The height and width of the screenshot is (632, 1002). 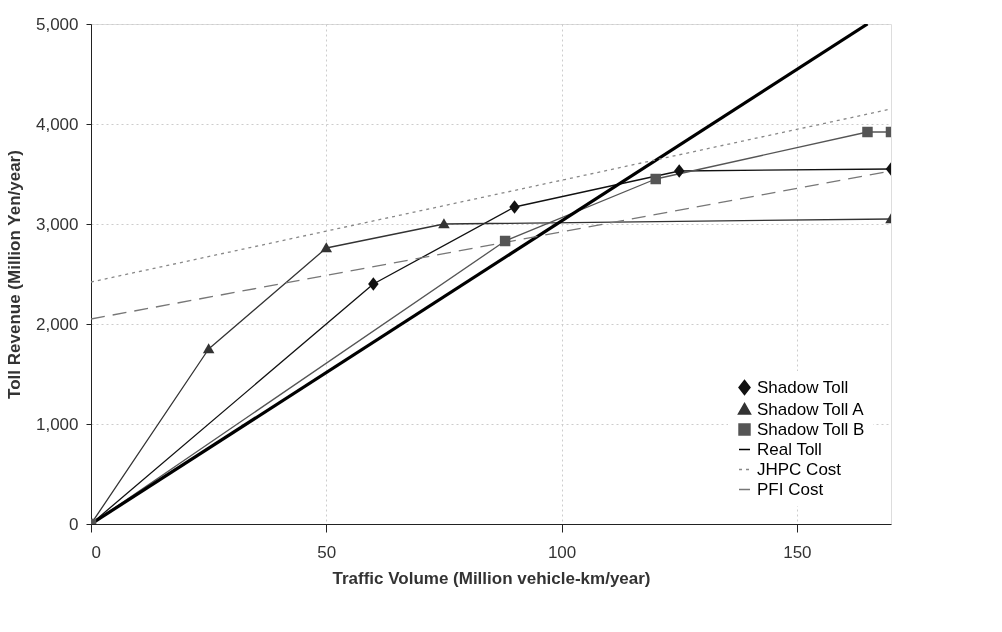 I want to click on x-tick-label: 150, so click(x=797, y=552).